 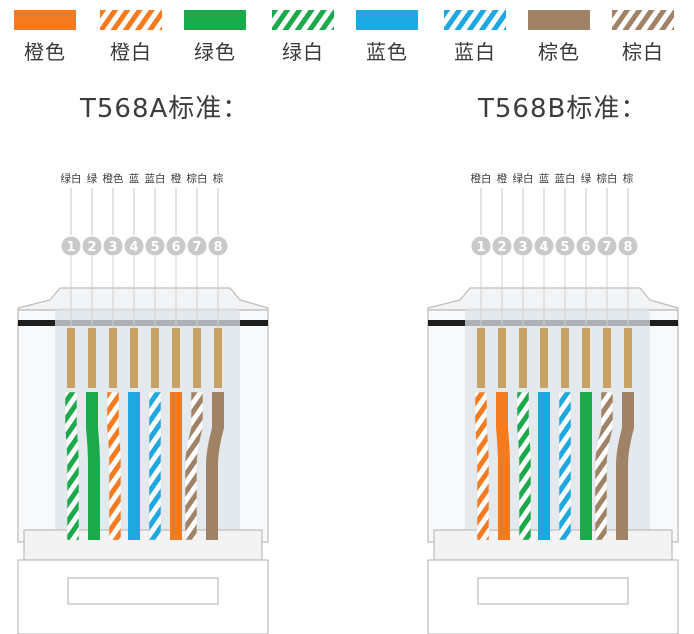 I want to click on pin-4-marker, so click(x=544, y=246).